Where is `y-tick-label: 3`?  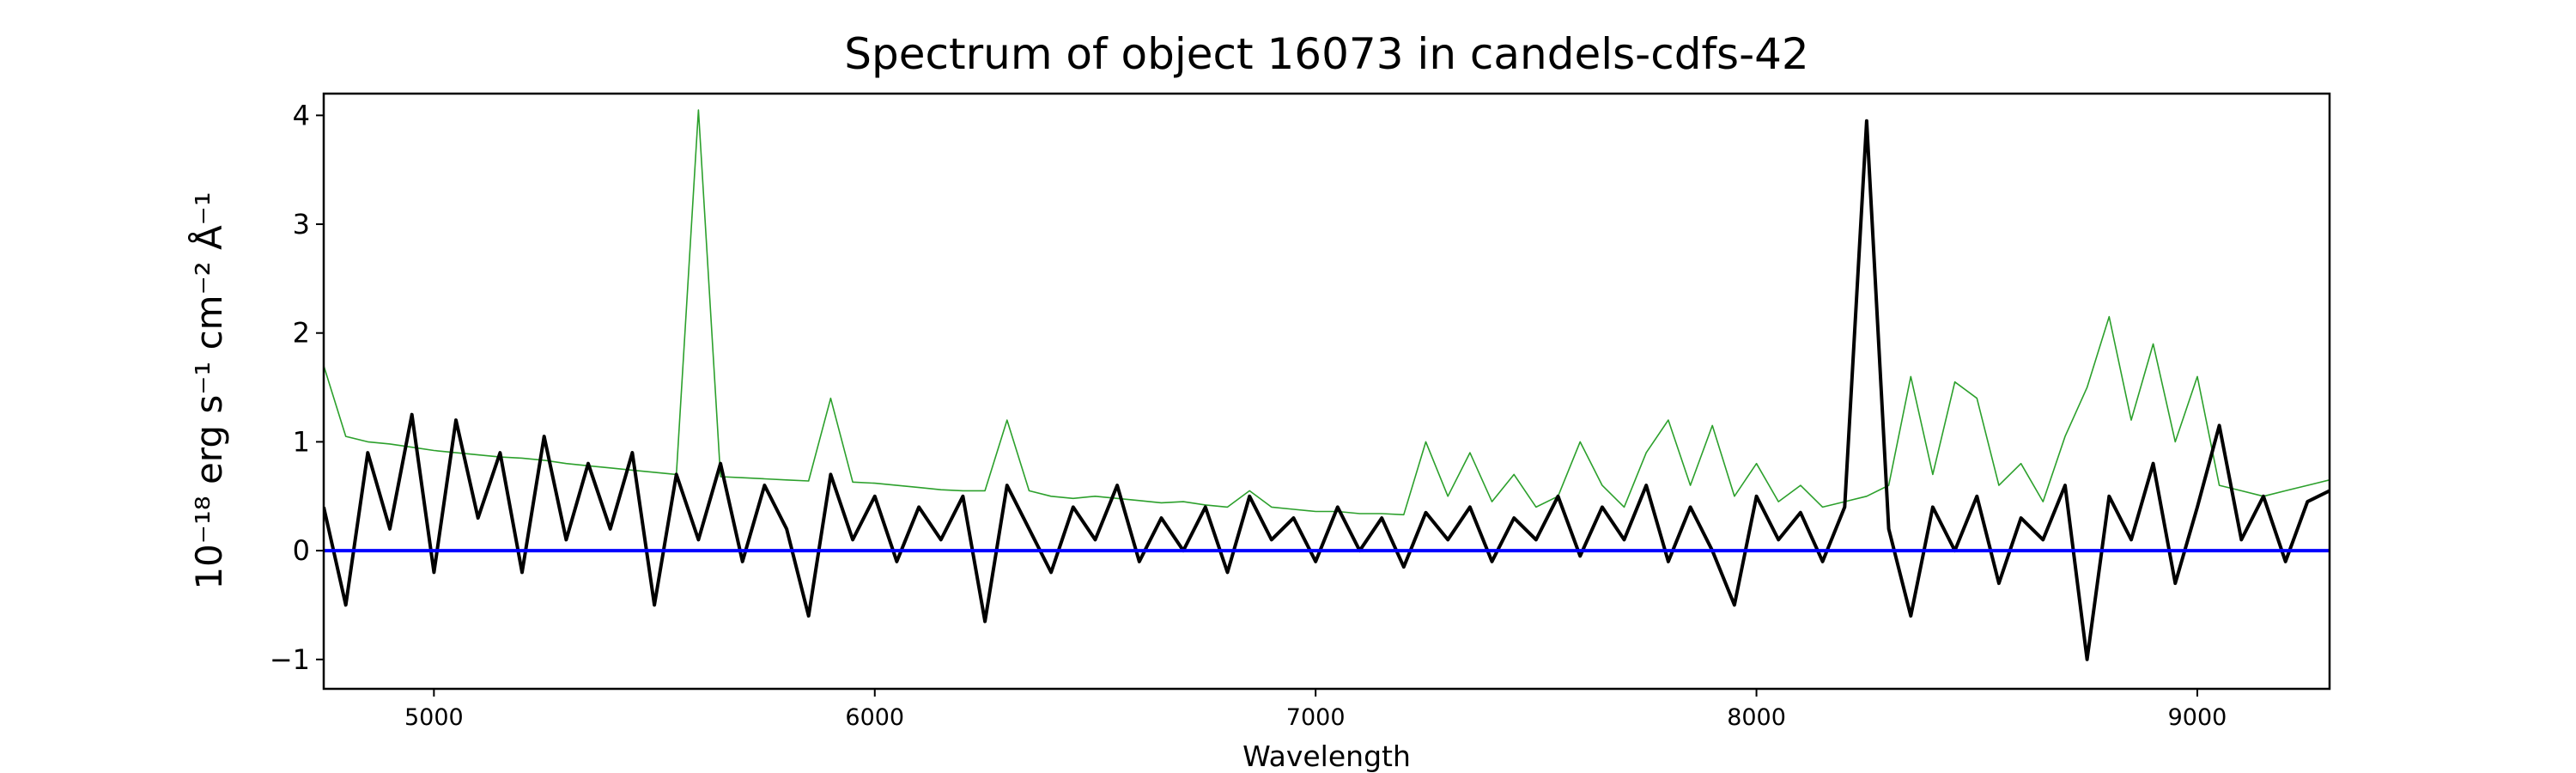 y-tick-label: 3 is located at coordinates (301, 224).